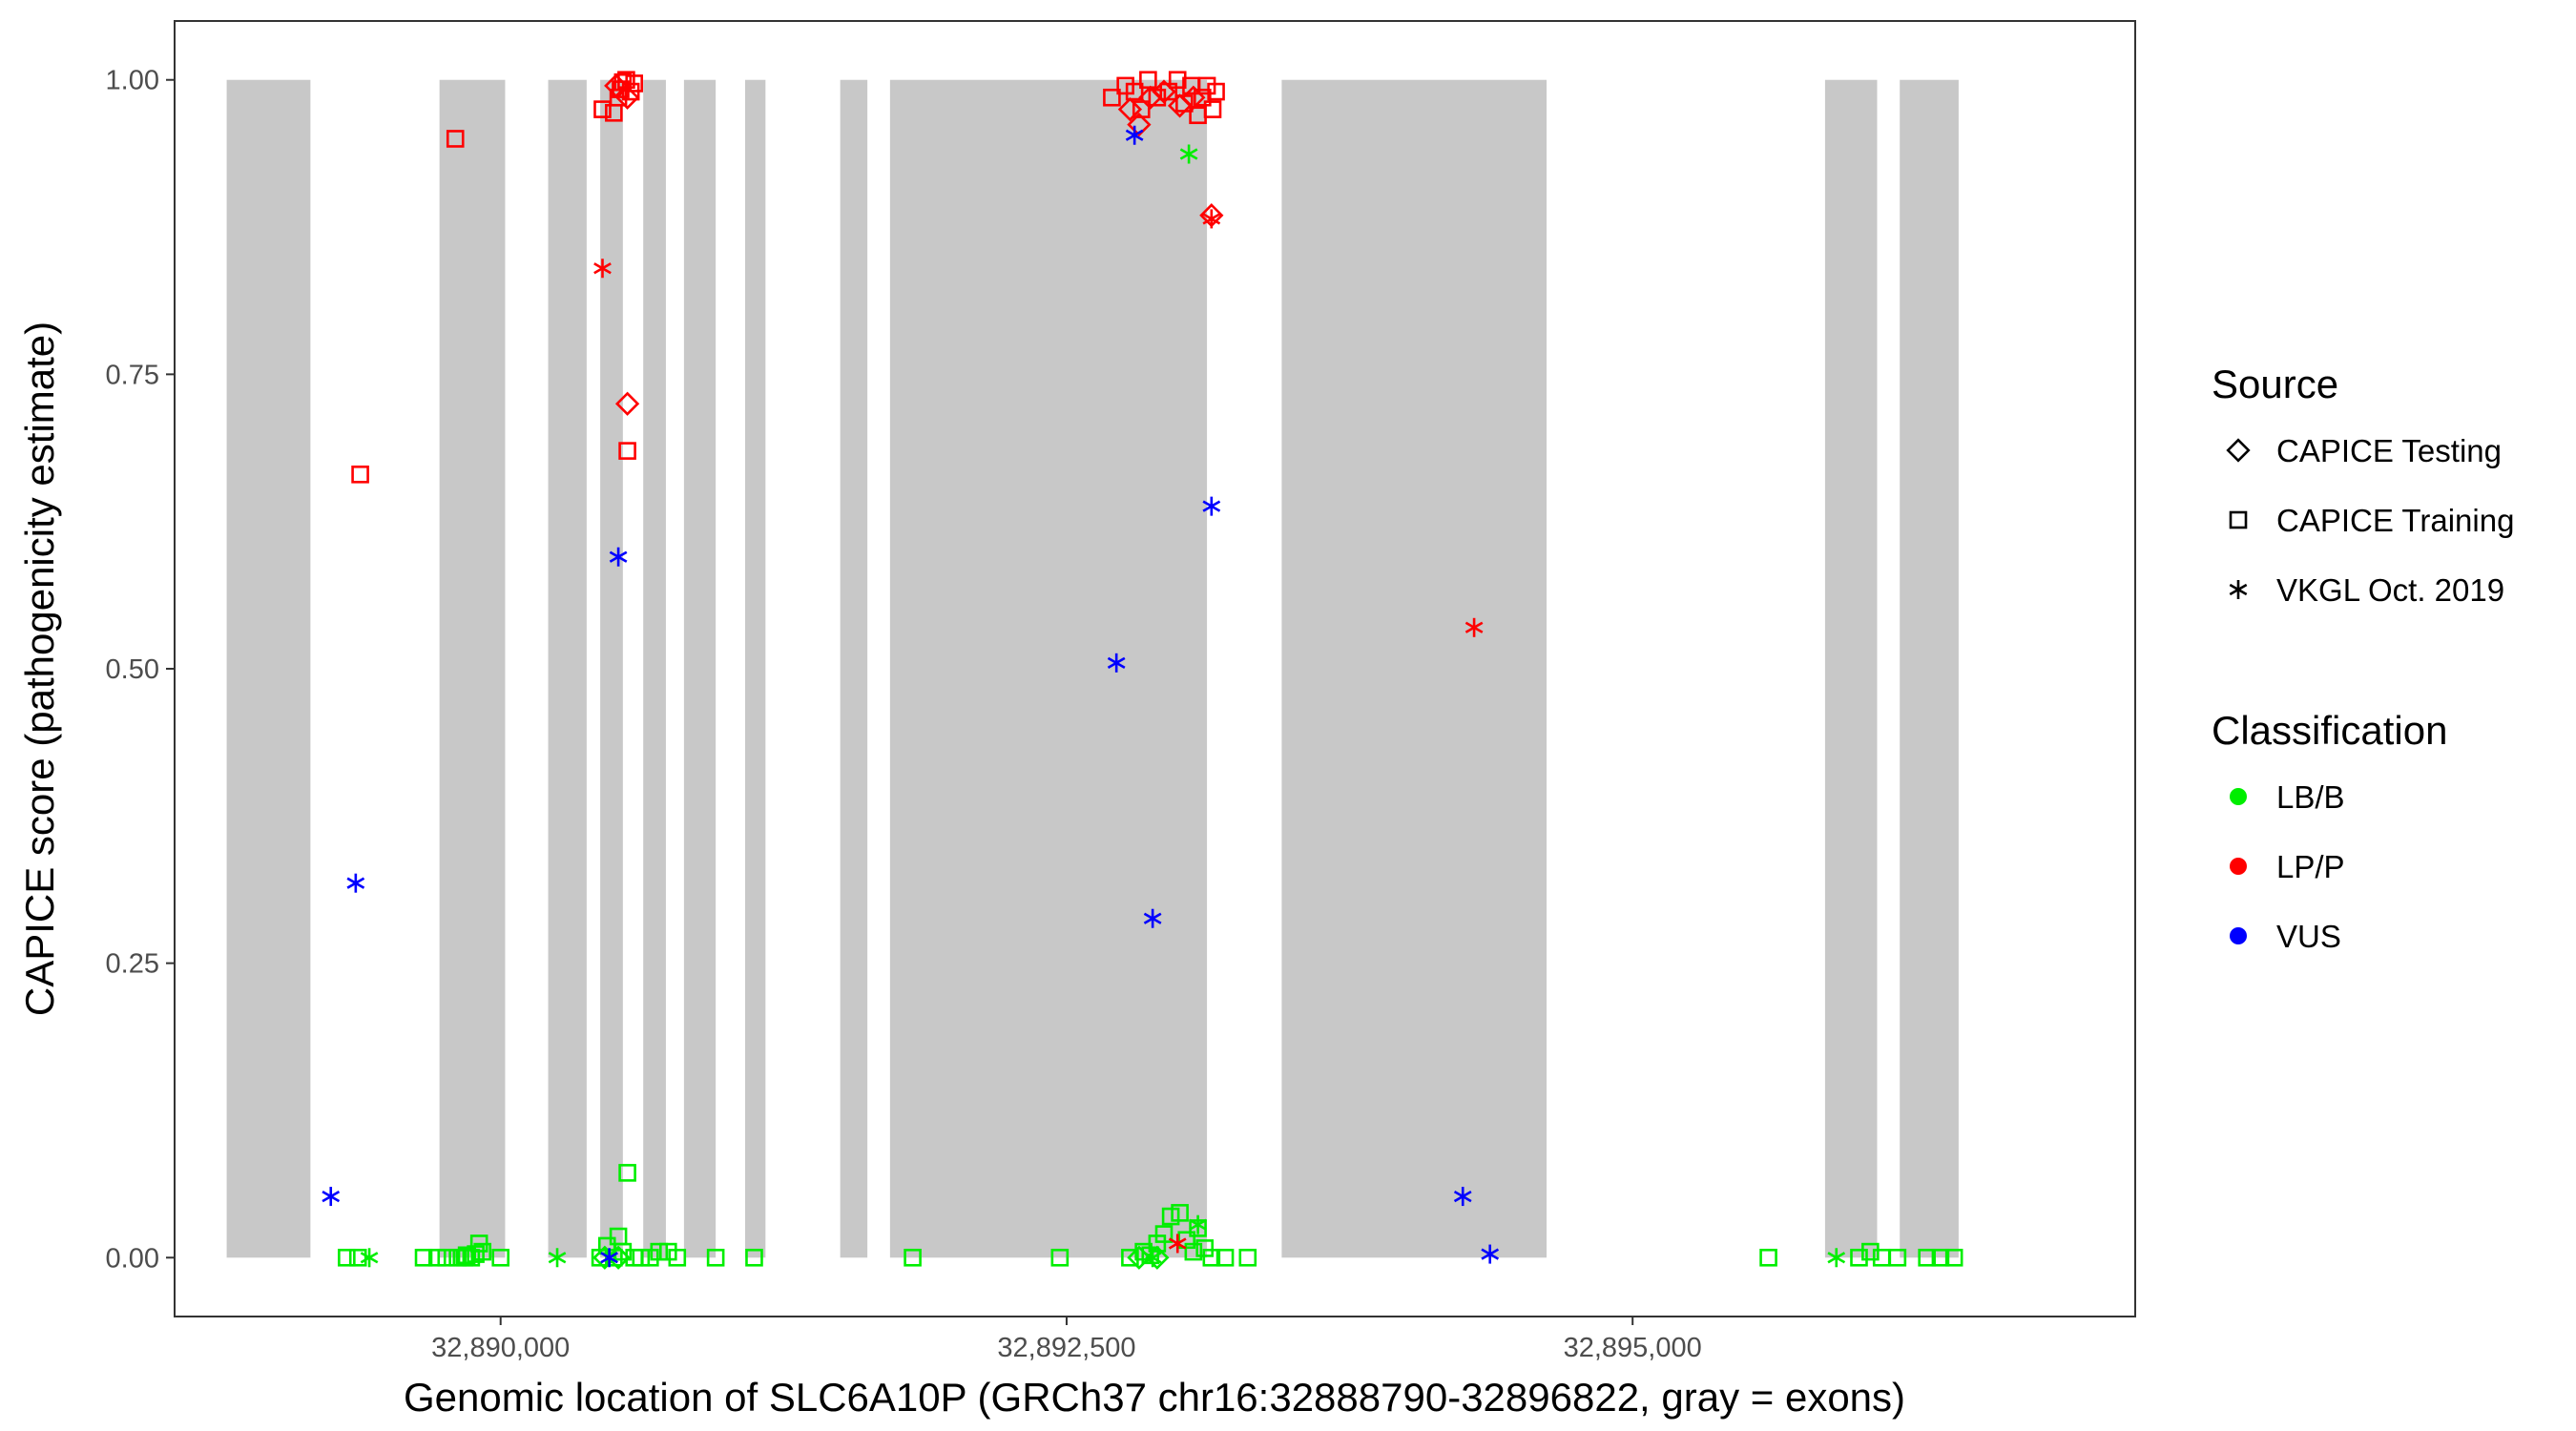 The height and width of the screenshot is (1431, 2576). I want to click on y-tick-label: 0.50, so click(132, 669).